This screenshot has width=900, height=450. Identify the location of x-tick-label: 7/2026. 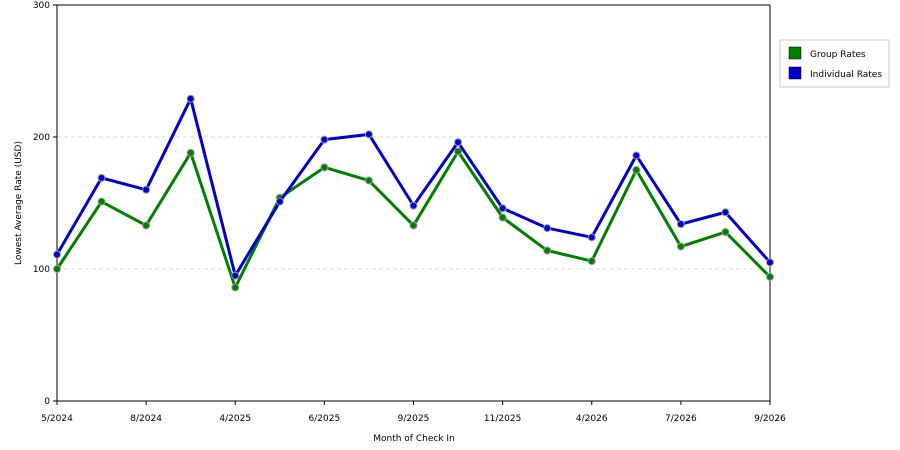
(681, 419).